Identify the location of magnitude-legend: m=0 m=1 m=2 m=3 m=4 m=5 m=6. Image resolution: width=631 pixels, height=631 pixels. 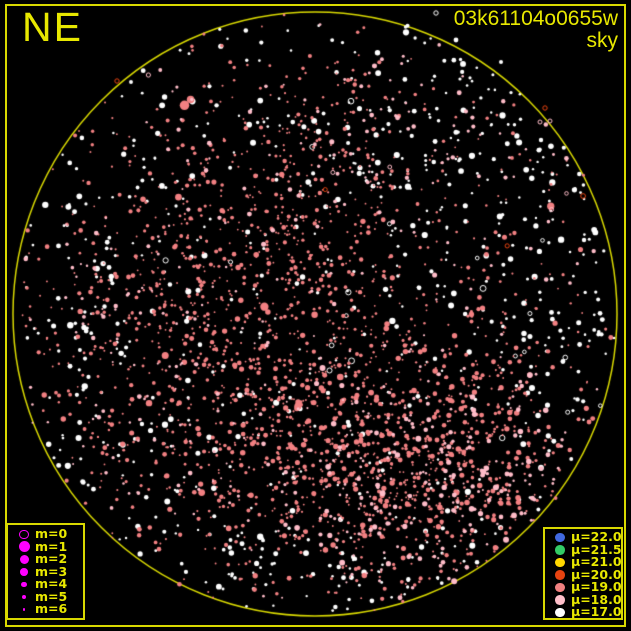
(45, 571).